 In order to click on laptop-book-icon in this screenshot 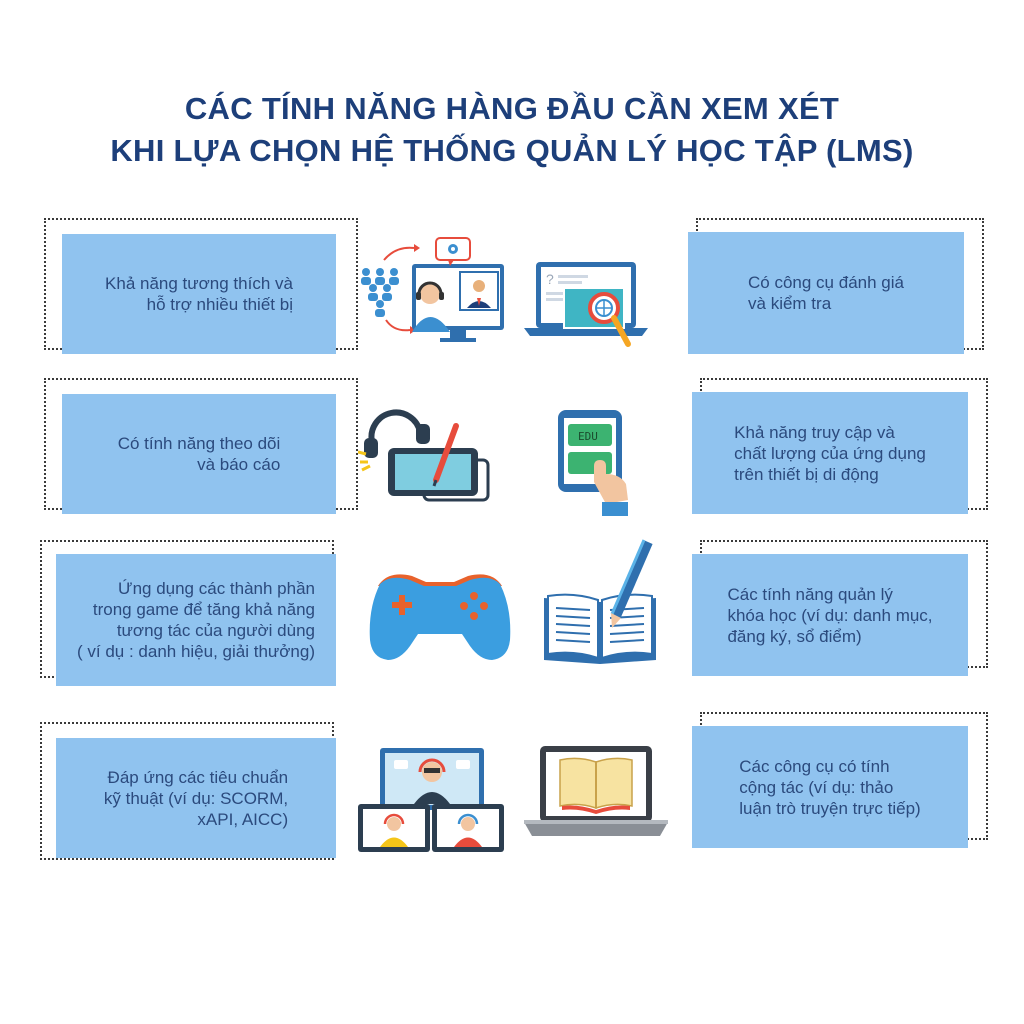, I will do `click(596, 792)`.